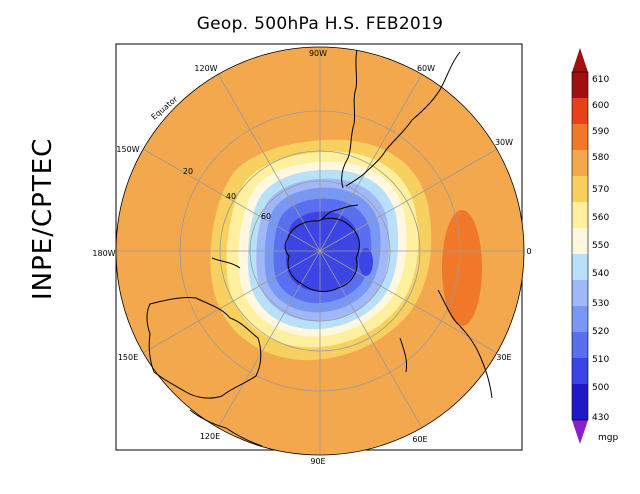  What do you see at coordinates (580, 432) in the screenshot?
I see `colorbar-bottom-arrow` at bounding box center [580, 432].